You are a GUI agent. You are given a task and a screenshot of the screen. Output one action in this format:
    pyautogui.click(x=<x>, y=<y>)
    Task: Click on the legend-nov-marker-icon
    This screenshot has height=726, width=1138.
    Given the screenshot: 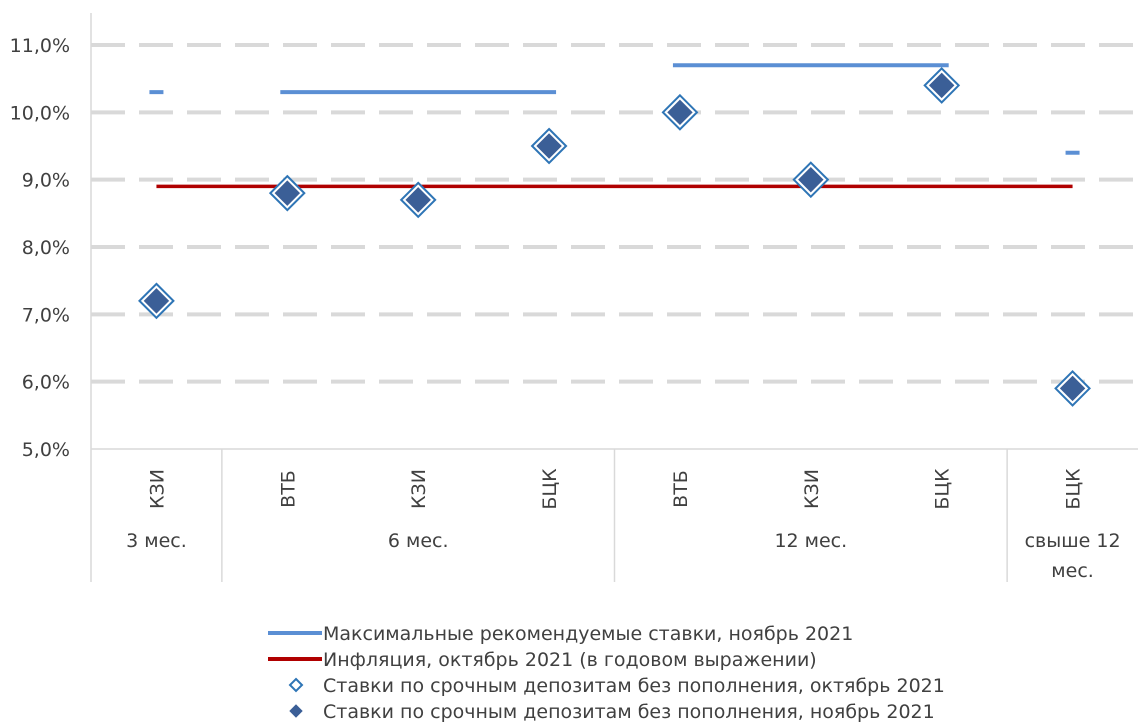 What is the action you would take?
    pyautogui.click(x=296, y=711)
    